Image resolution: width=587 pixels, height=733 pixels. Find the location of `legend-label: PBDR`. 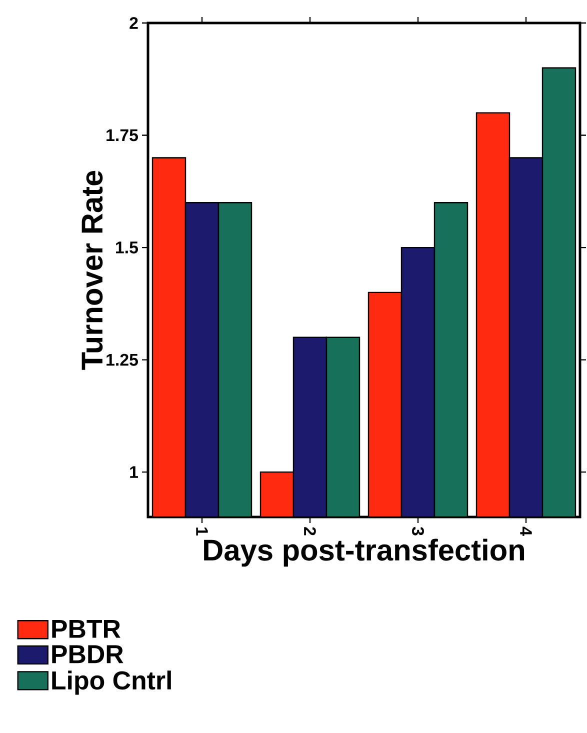

legend-label: PBDR is located at coordinates (88, 654).